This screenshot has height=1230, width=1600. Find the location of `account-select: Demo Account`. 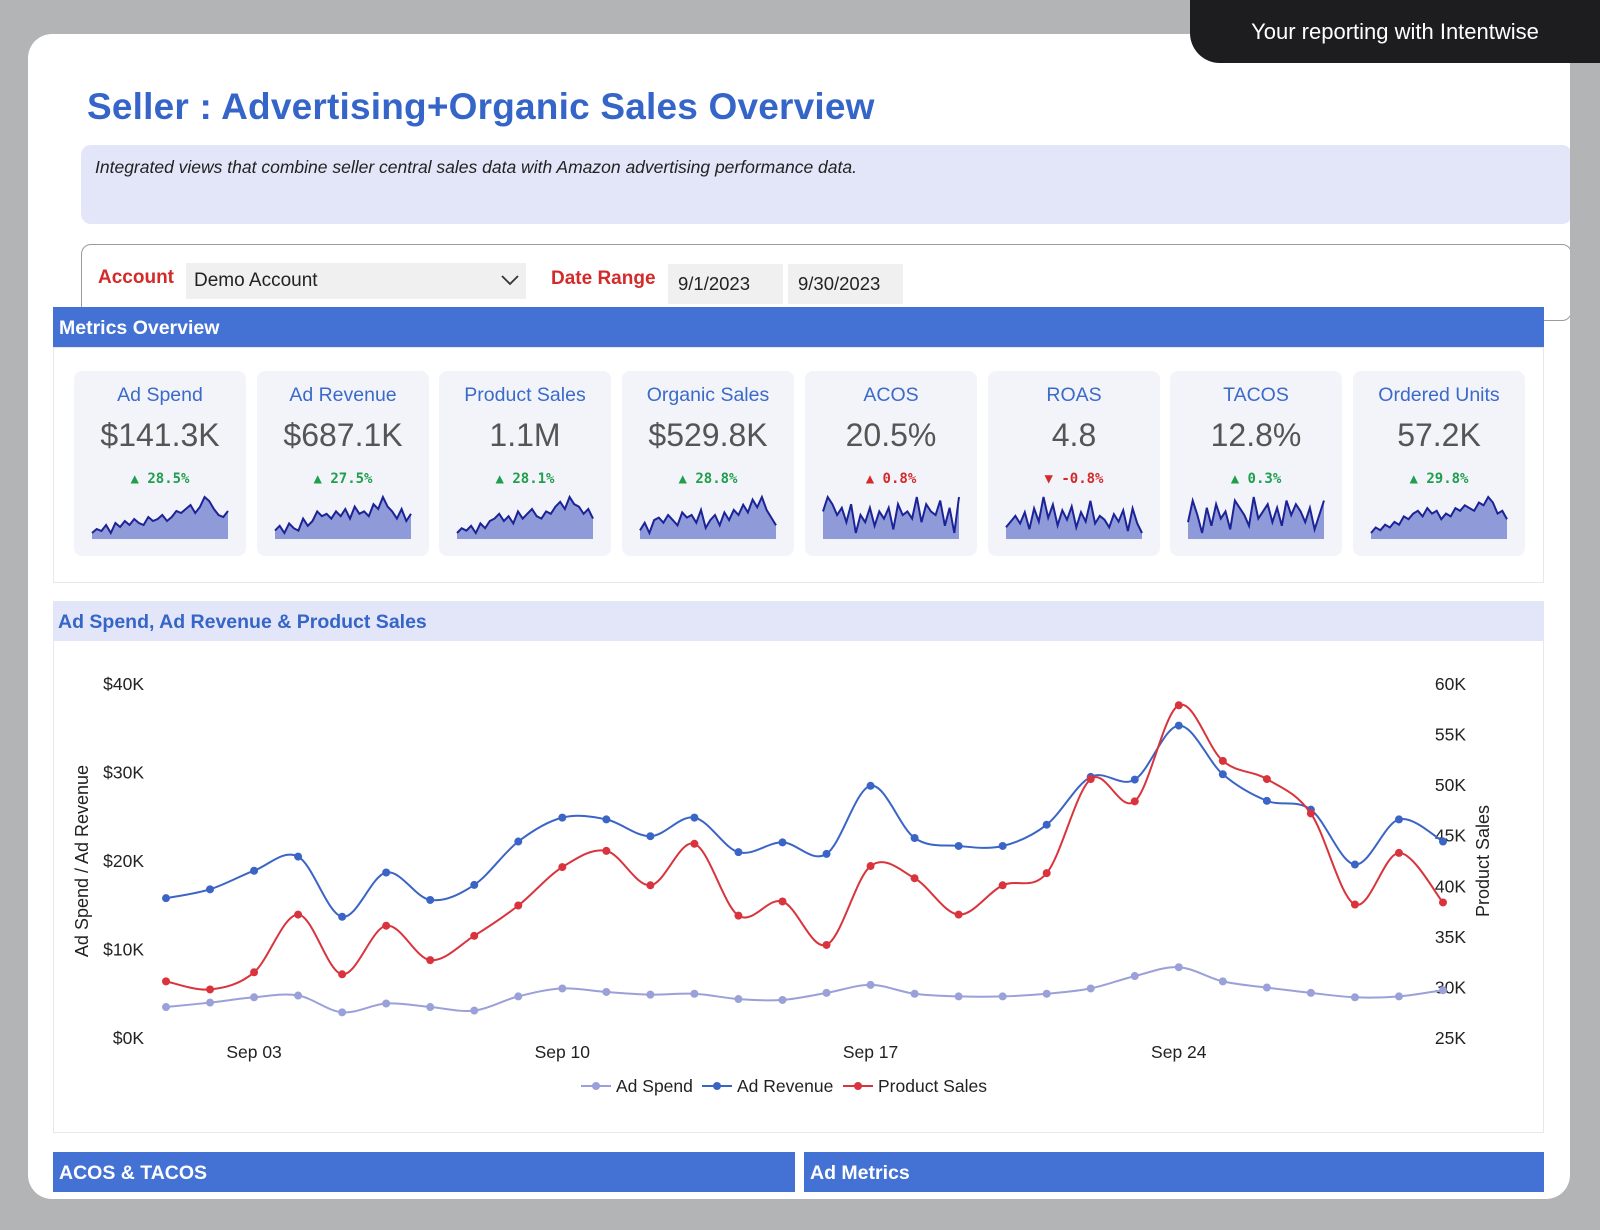

account-select: Demo Account is located at coordinates (356, 281).